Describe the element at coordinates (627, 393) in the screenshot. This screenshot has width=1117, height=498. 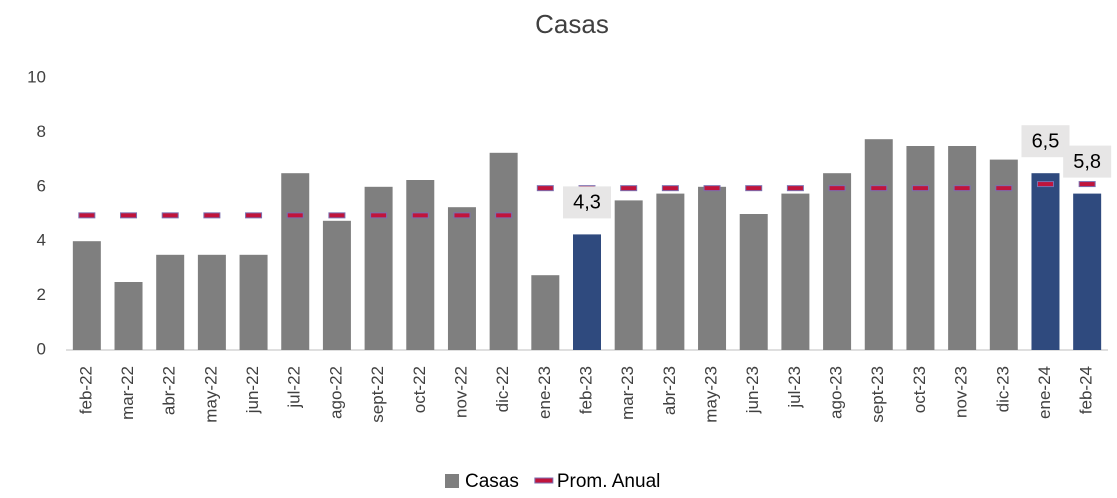
I see `x-tick-label: mar-23` at that location.